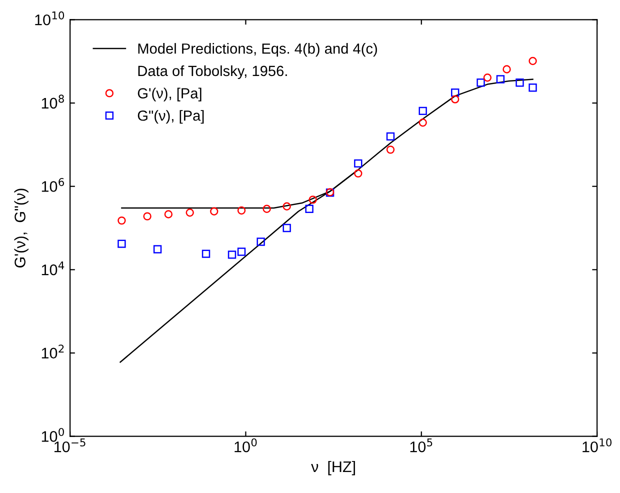  Describe the element at coordinates (49, 18) in the screenshot. I see `y-tick-label: 10$^{10}$` at that location.